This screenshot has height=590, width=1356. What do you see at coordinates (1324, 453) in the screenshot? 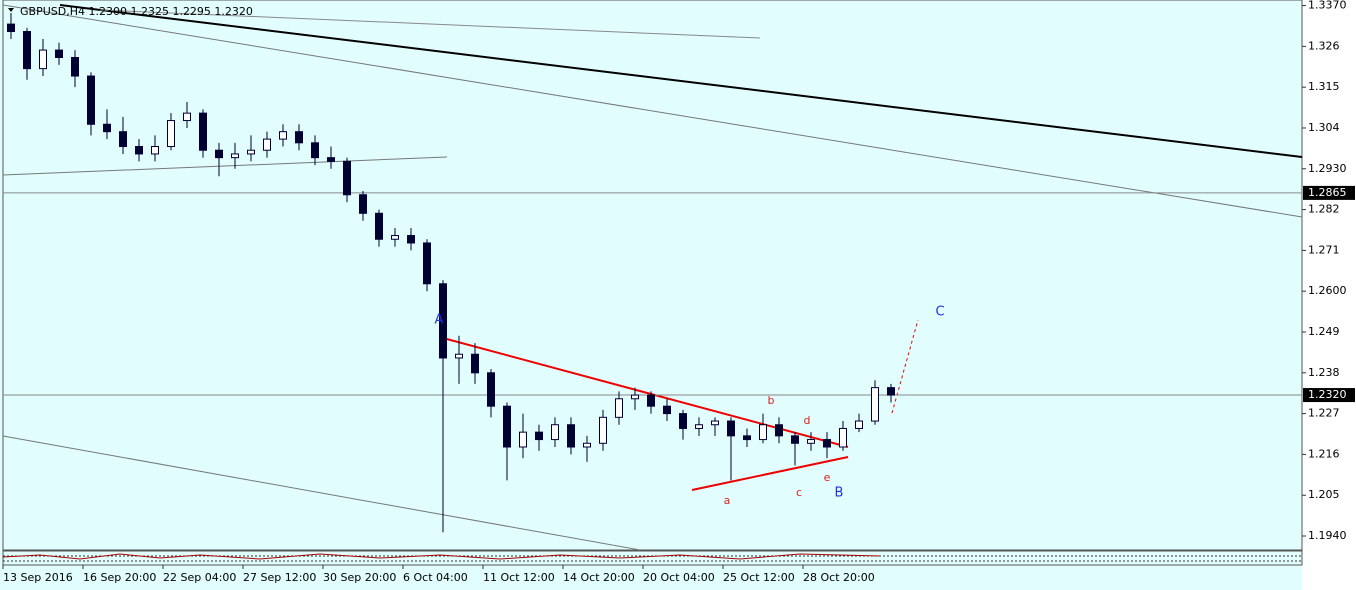
I see `y-tick-label: 1.216` at bounding box center [1324, 453].